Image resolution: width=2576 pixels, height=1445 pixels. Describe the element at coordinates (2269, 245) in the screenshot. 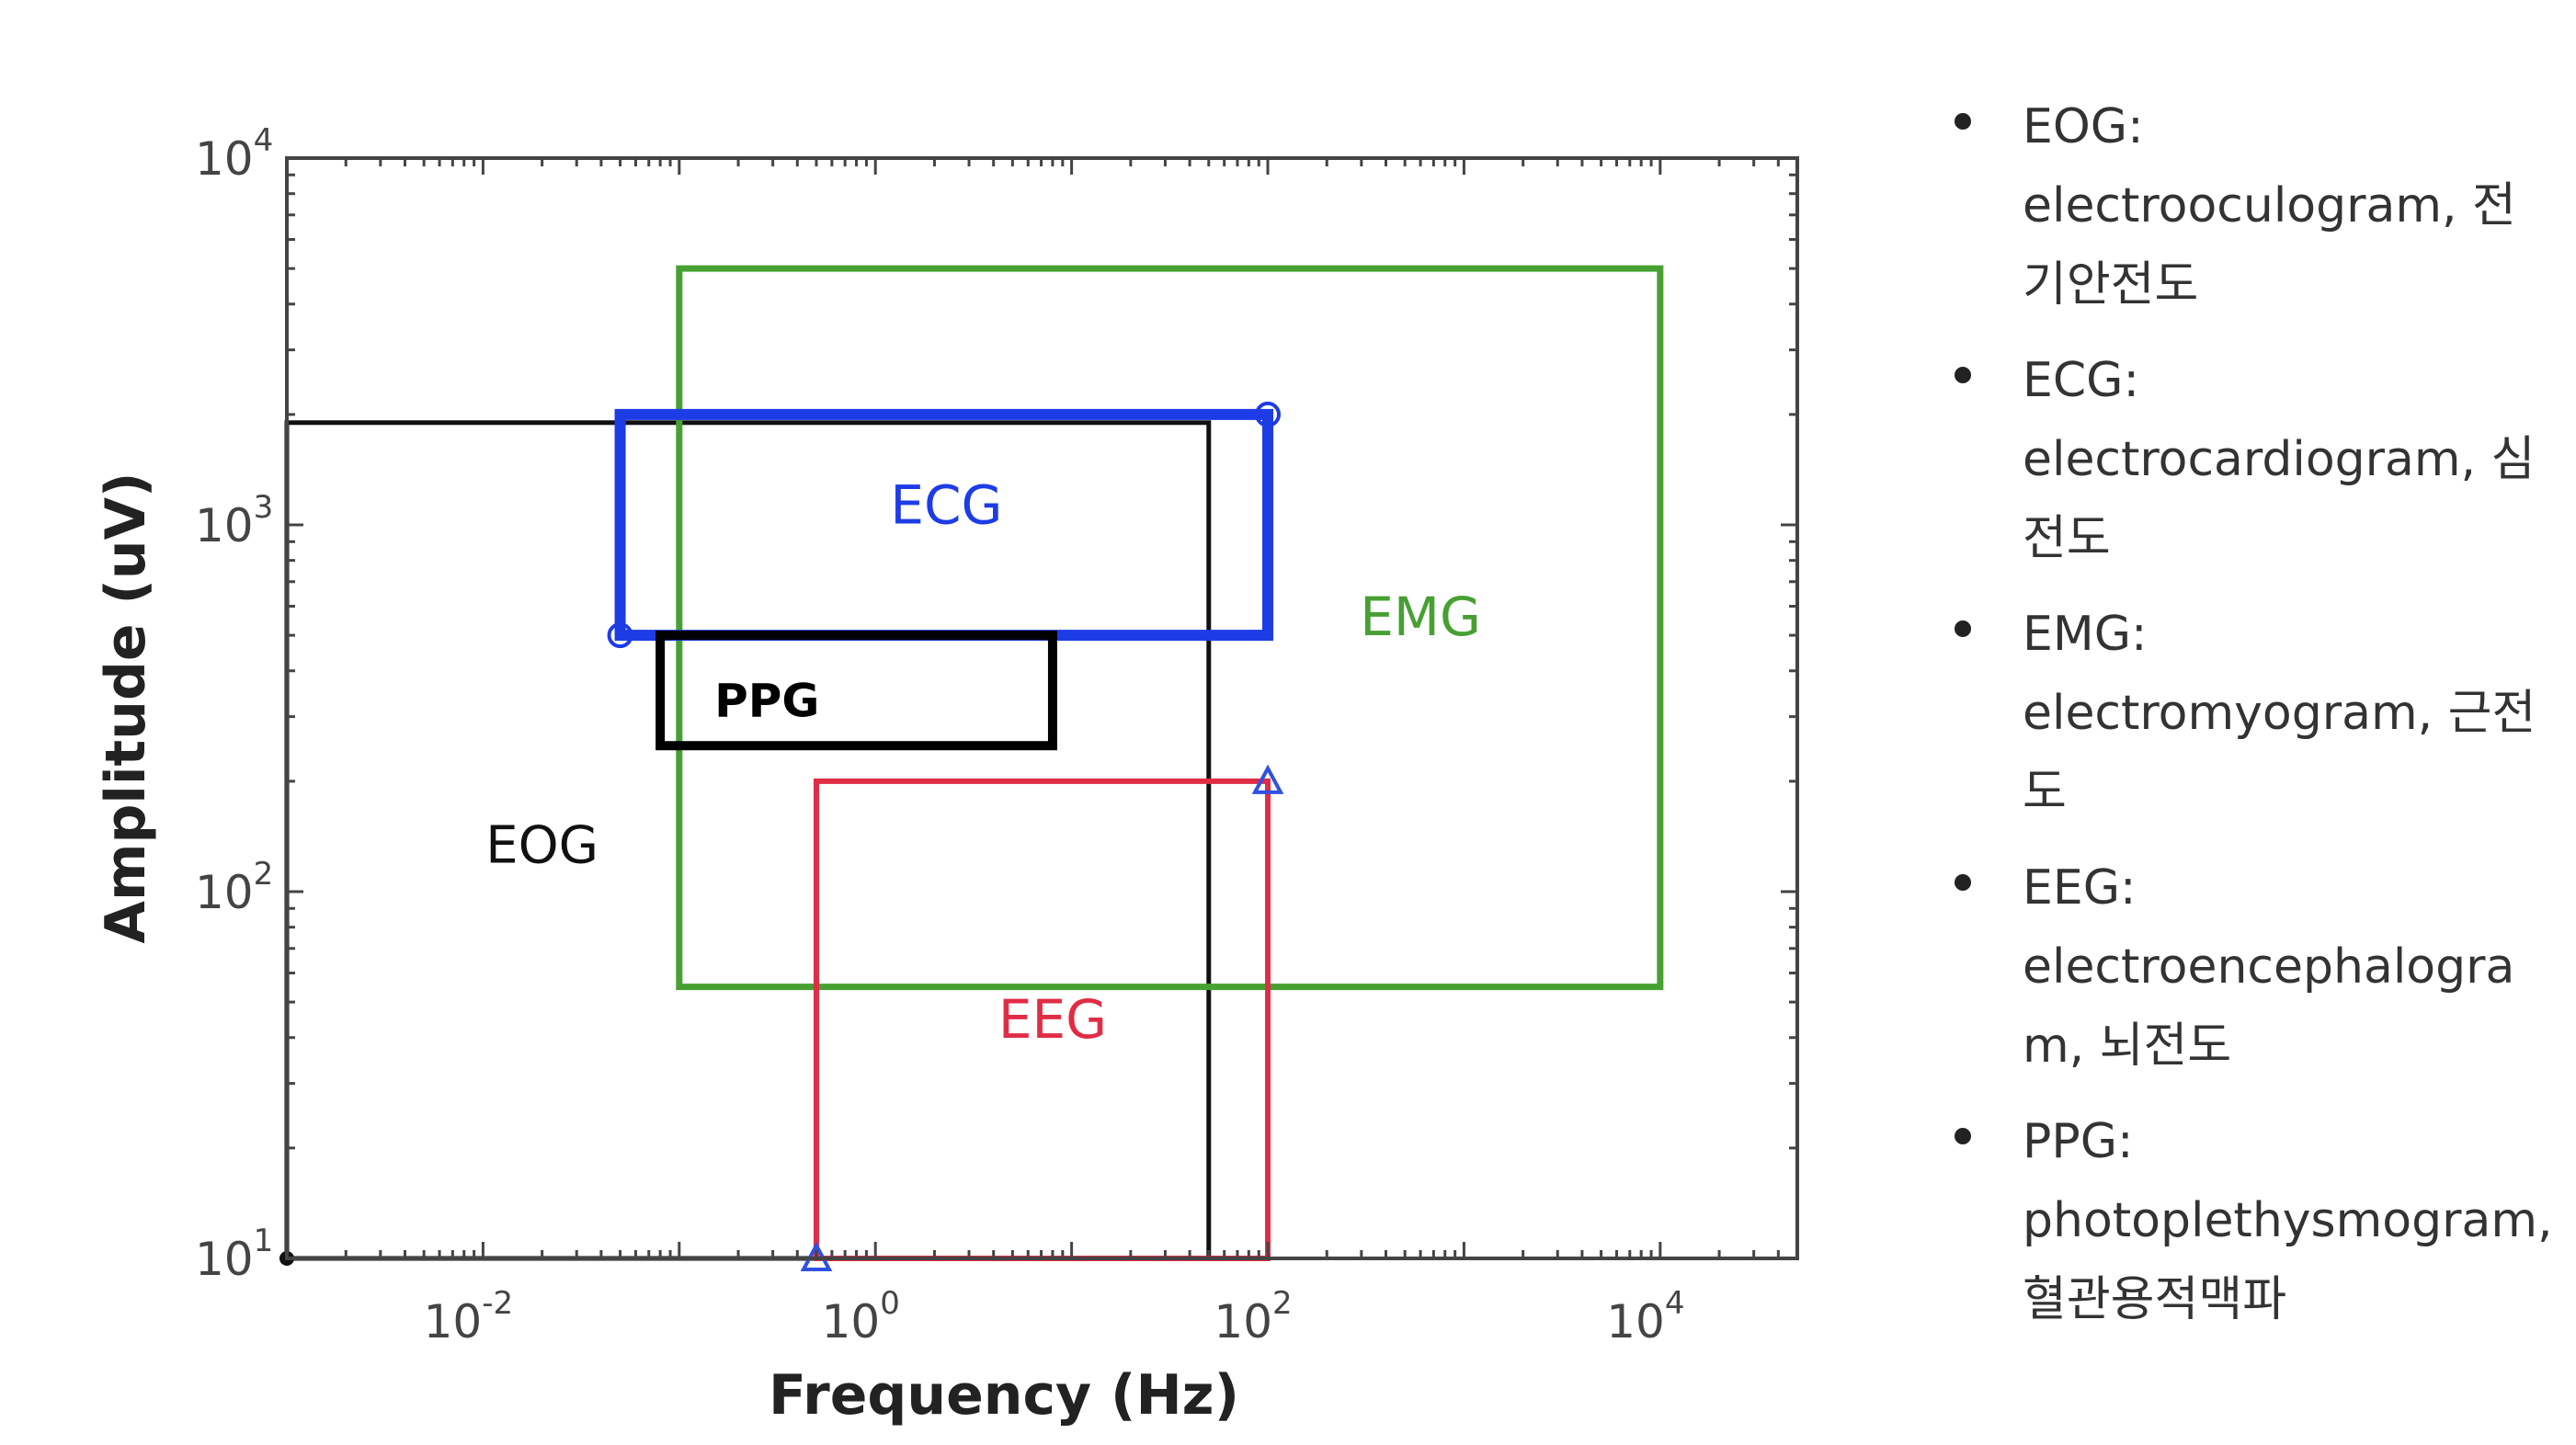

I see `abbreviation-description: electrooculogram, 전기안전도` at that location.